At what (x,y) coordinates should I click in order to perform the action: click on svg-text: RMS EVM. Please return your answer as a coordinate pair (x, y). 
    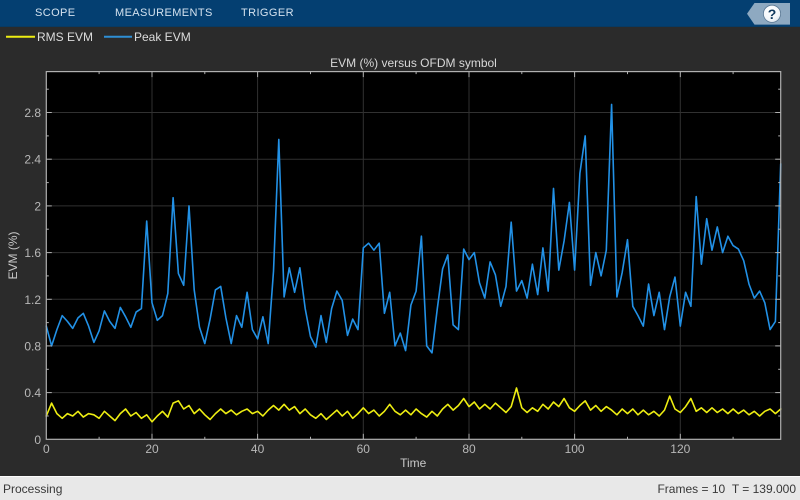
    Looking at the image, I should click on (65, 37).